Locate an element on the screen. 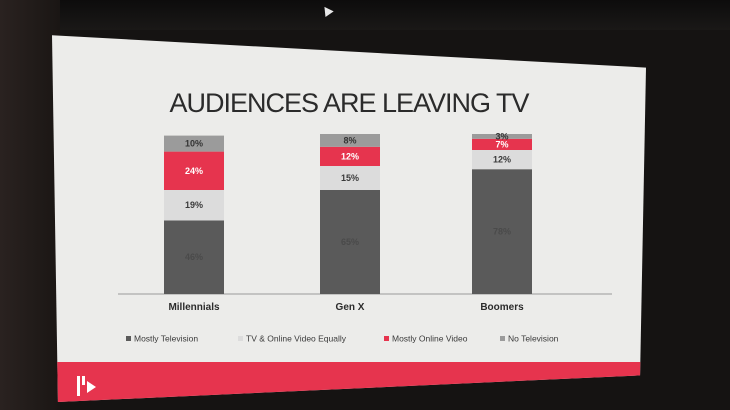 The height and width of the screenshot is (410, 730). slide-title: AUDIENCES ARE LEAVING TV is located at coordinates (349, 103).